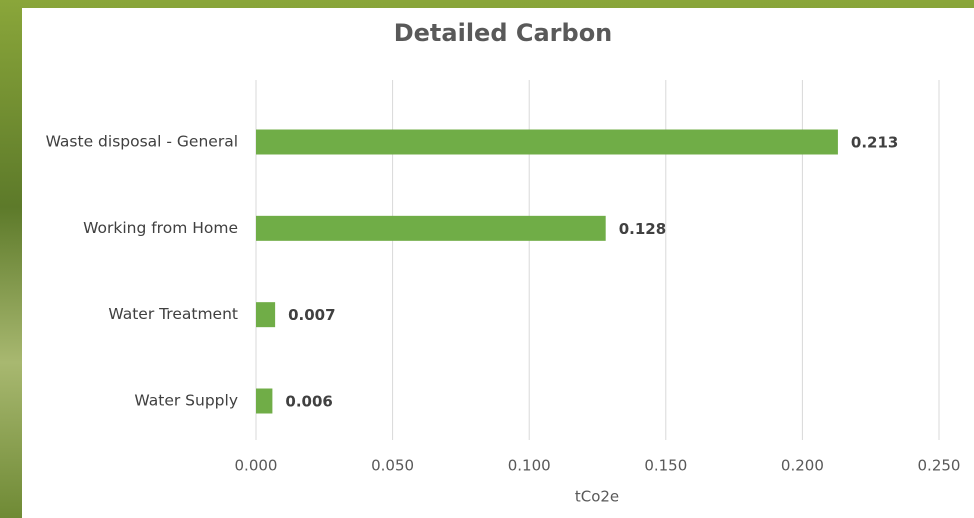 This screenshot has width=974, height=518. I want to click on x-tick-label: 0.200, so click(802, 466).